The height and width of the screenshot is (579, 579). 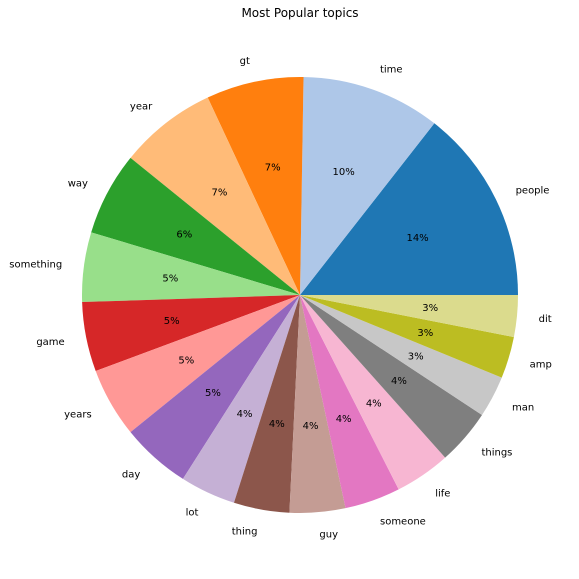 What do you see at coordinates (541, 364) in the screenshot?
I see `category-label-amp: amp` at bounding box center [541, 364].